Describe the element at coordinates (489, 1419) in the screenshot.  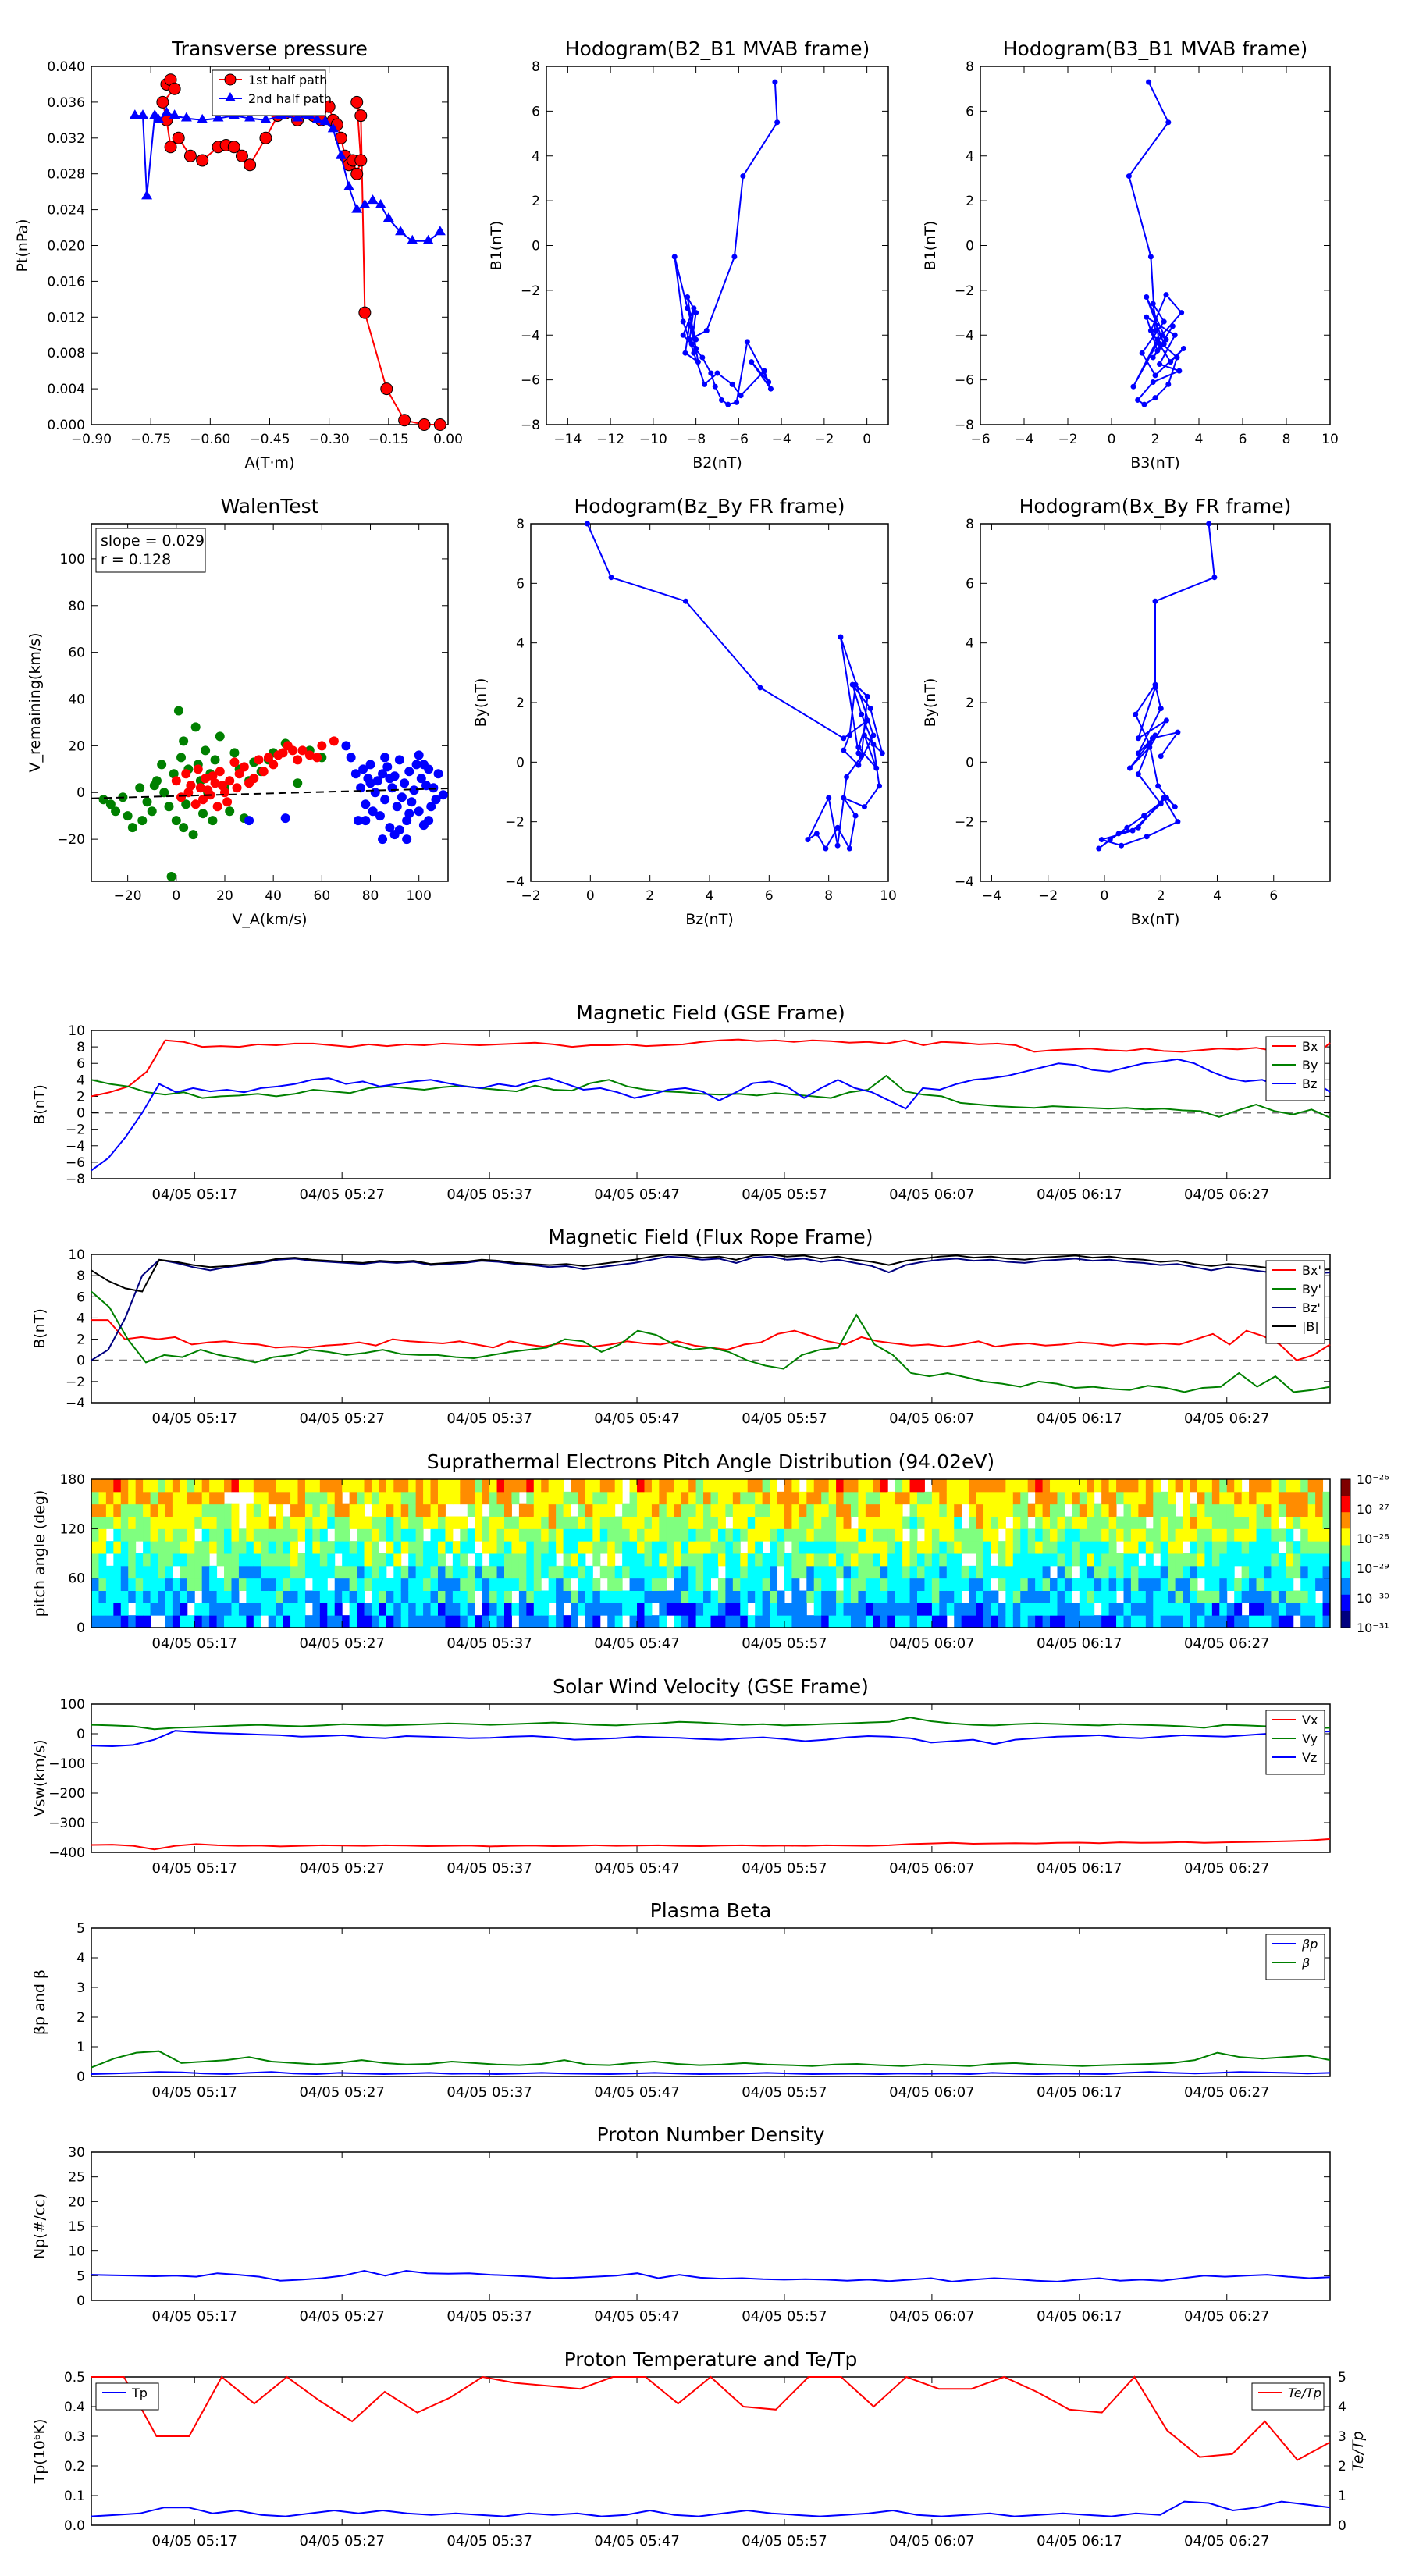
I see `x-tick-label: 04/05 05:37` at that location.